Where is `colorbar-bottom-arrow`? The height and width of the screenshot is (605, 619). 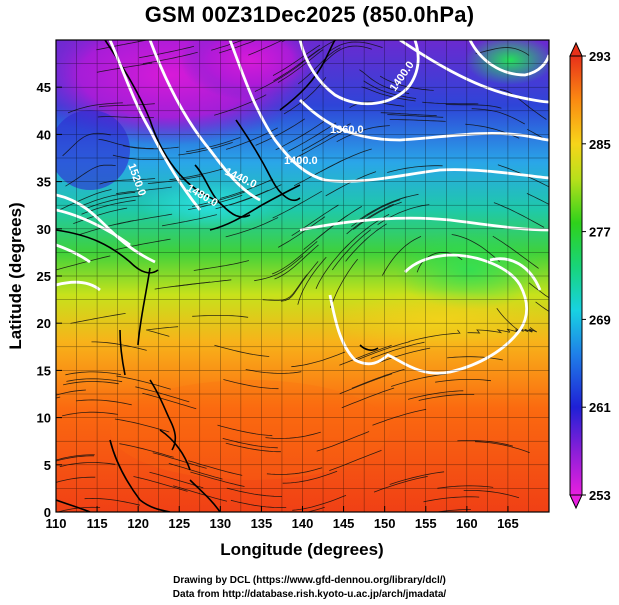 colorbar-bottom-arrow is located at coordinates (576, 502).